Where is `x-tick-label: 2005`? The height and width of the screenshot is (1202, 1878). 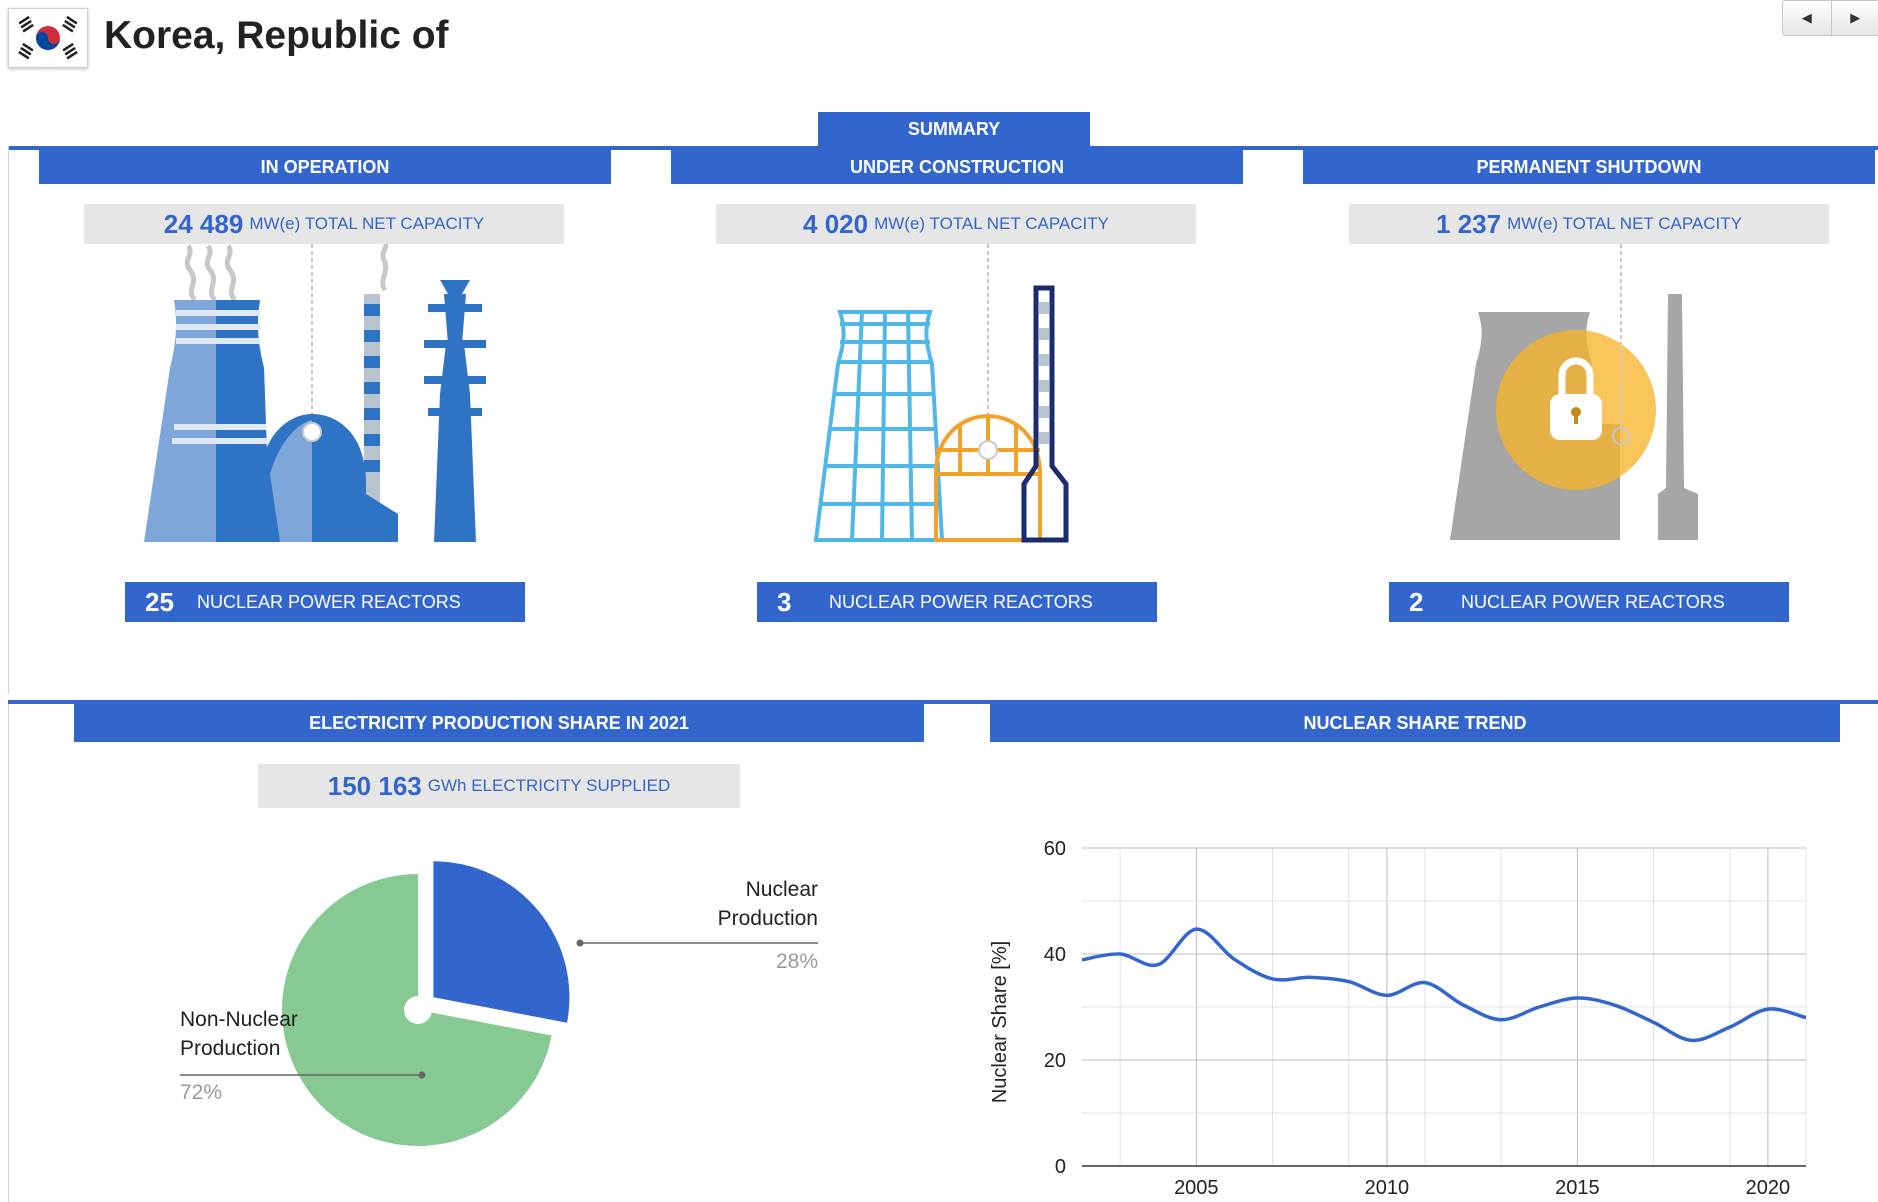
x-tick-label: 2005 is located at coordinates (1196, 1188).